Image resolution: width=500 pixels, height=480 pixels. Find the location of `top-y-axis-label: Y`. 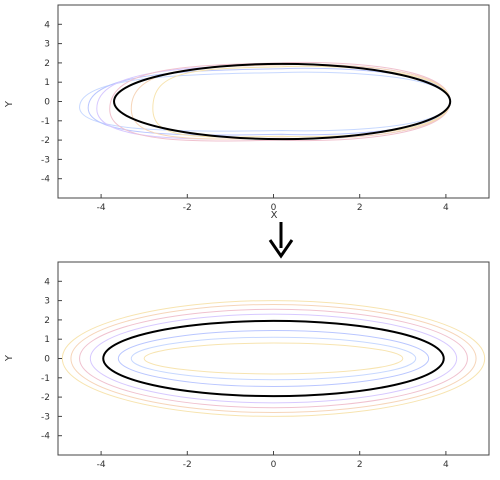

top-y-axis-label: Y is located at coordinates (9, 104).